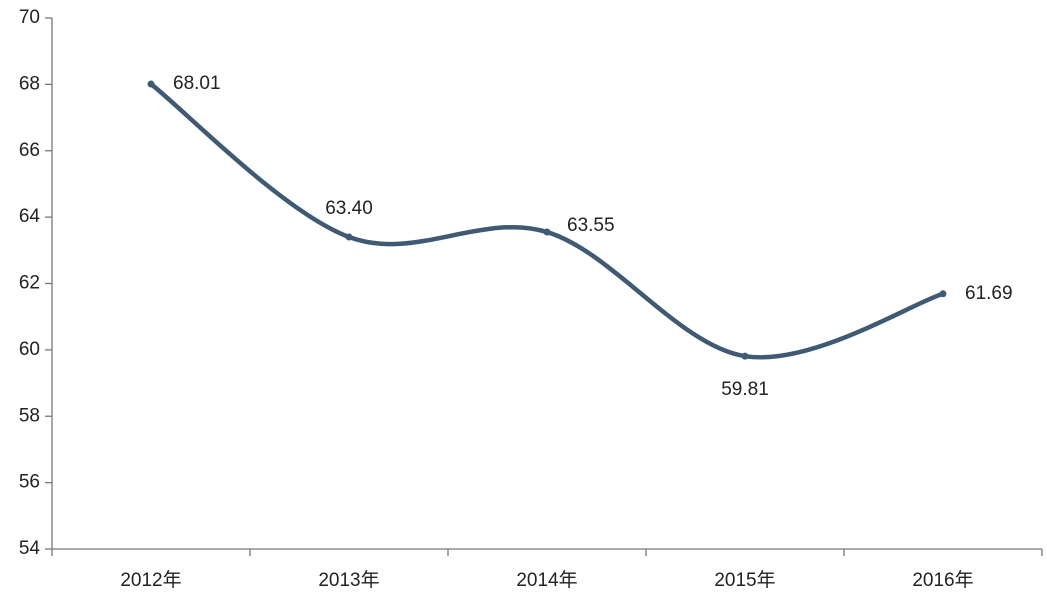 This screenshot has width=1047, height=603. What do you see at coordinates (29, 83) in the screenshot?
I see `y-tick-label: 68` at bounding box center [29, 83].